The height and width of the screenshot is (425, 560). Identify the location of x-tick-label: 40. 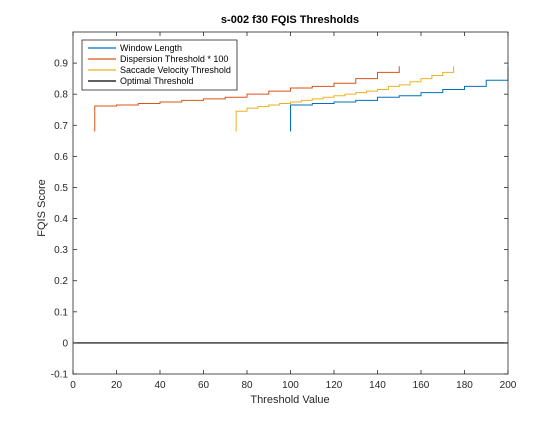
(160, 385).